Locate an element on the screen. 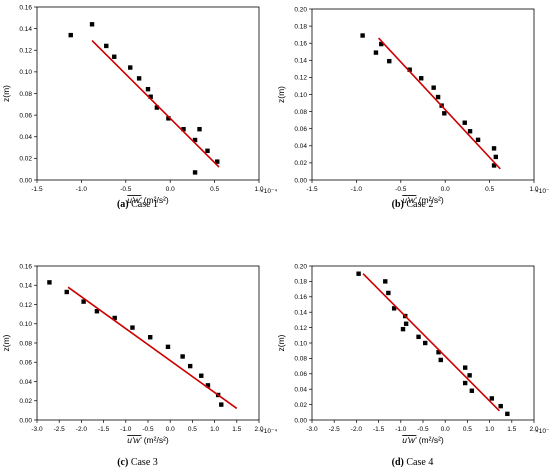 The width and height of the screenshot is (550, 475). caption-case-4: (d) Case 4 is located at coordinates (412, 462).